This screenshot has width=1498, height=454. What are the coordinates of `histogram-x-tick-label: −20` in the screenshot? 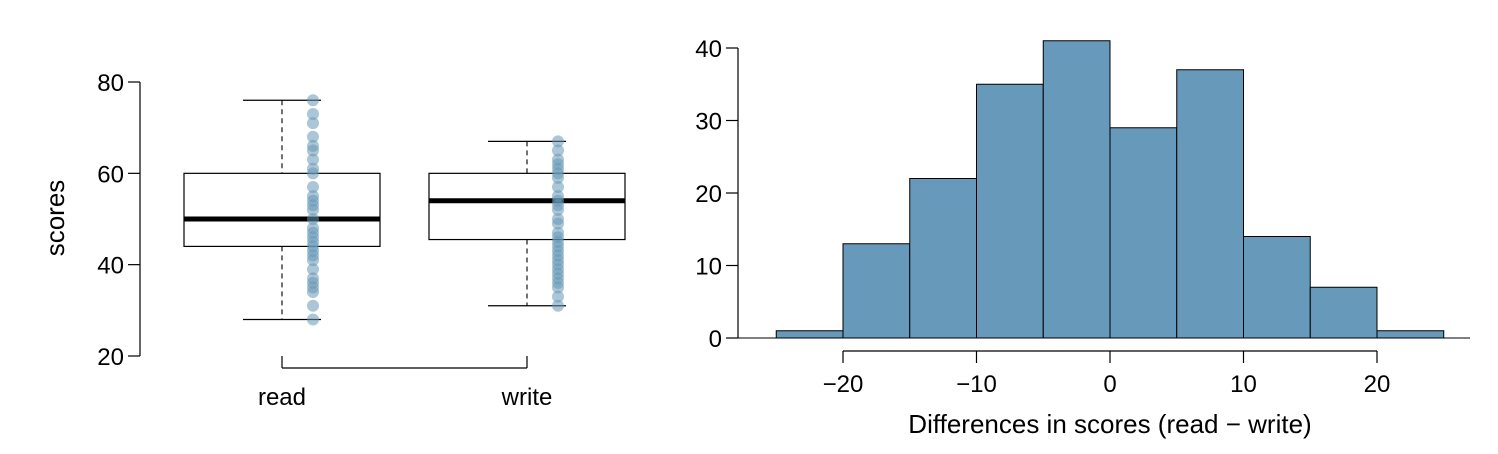 It's located at (843, 384).